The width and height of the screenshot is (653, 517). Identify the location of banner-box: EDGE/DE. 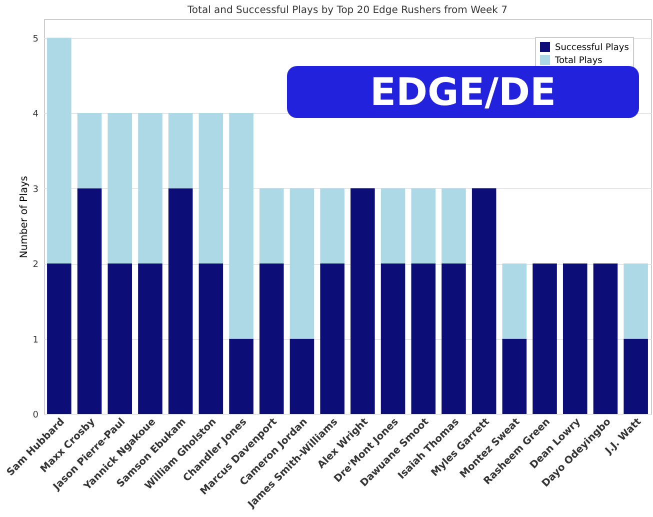
(463, 92).